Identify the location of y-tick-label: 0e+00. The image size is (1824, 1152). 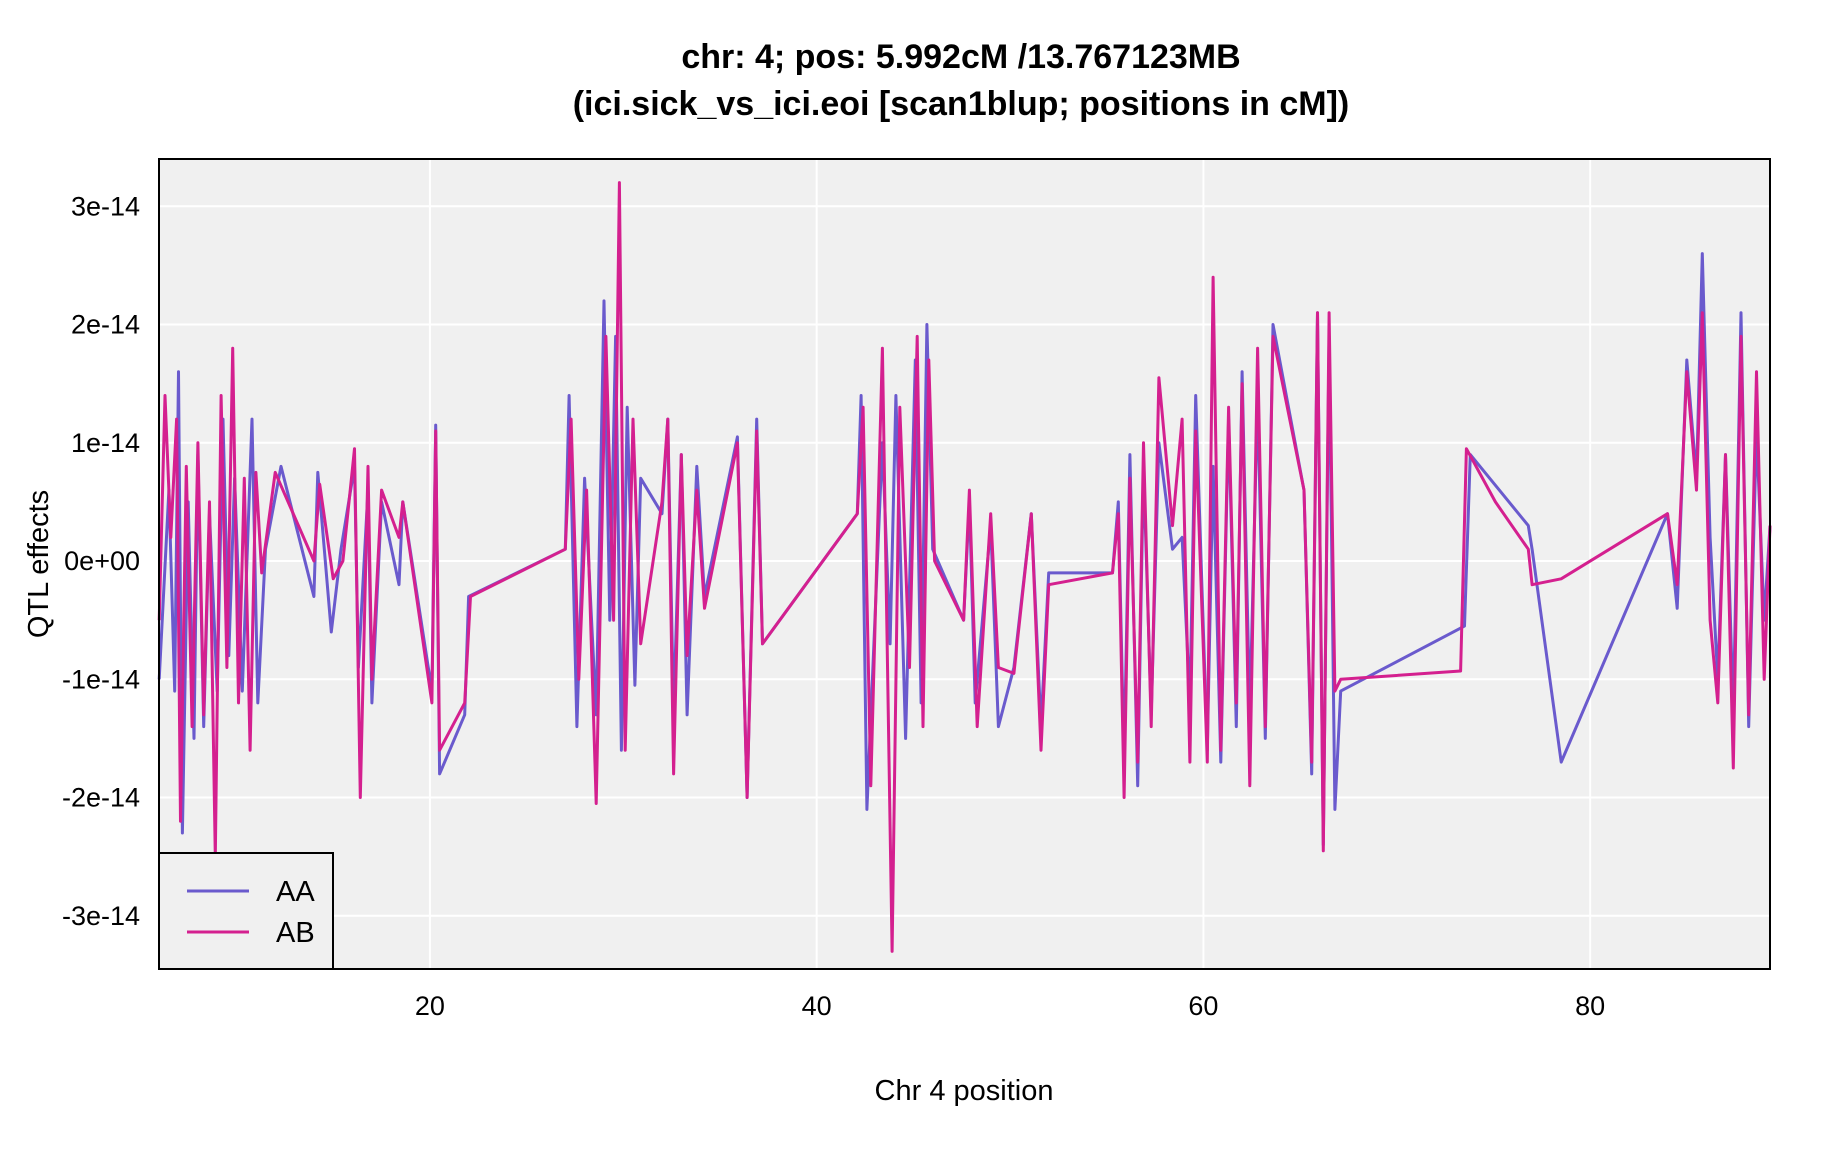
(102, 561).